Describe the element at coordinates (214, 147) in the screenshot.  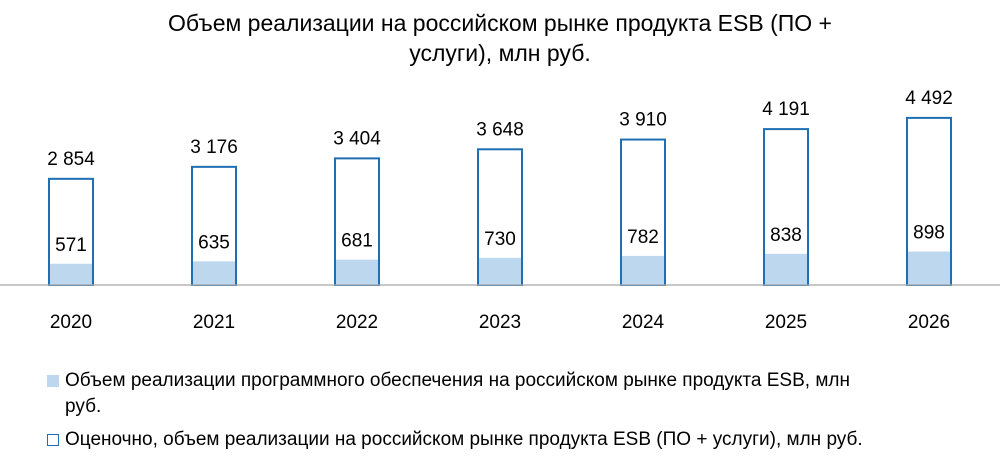
I see `data-label-total-2021: 3 176` at that location.